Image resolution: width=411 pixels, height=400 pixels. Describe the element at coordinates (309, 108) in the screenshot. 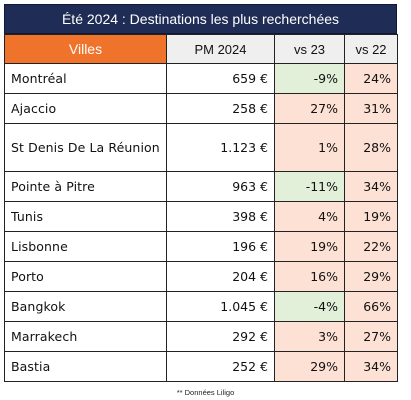

I see `vs23-cell: 27%` at that location.